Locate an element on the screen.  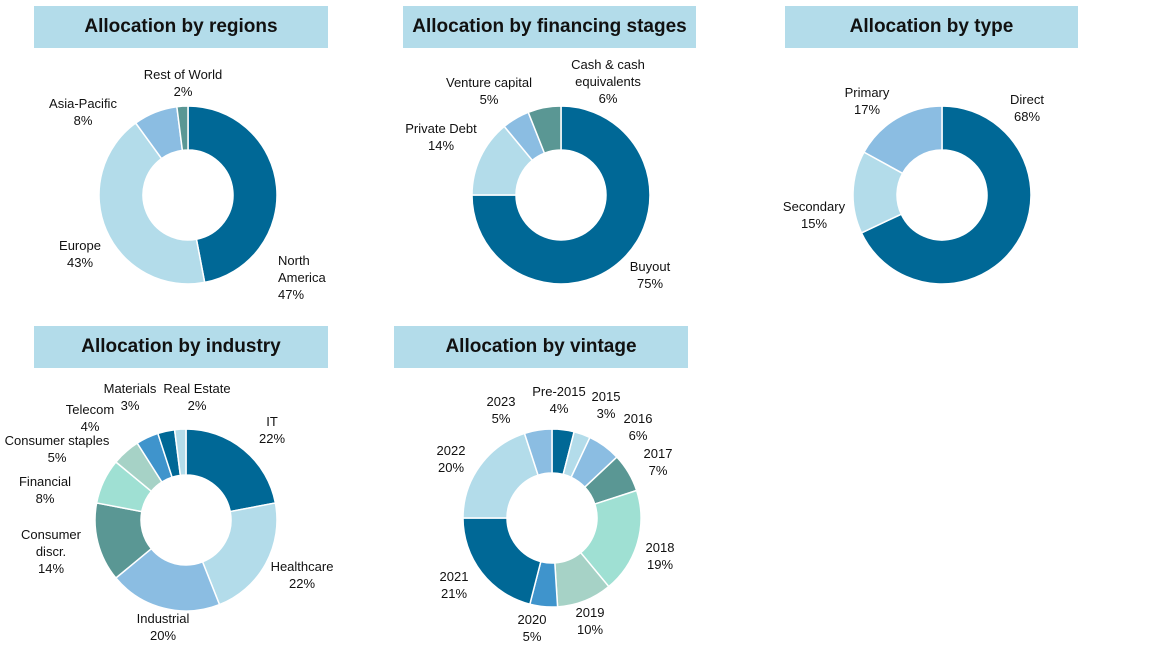
slice-label-rest-of-world: Rest of World 2% is located at coordinates (183, 83).